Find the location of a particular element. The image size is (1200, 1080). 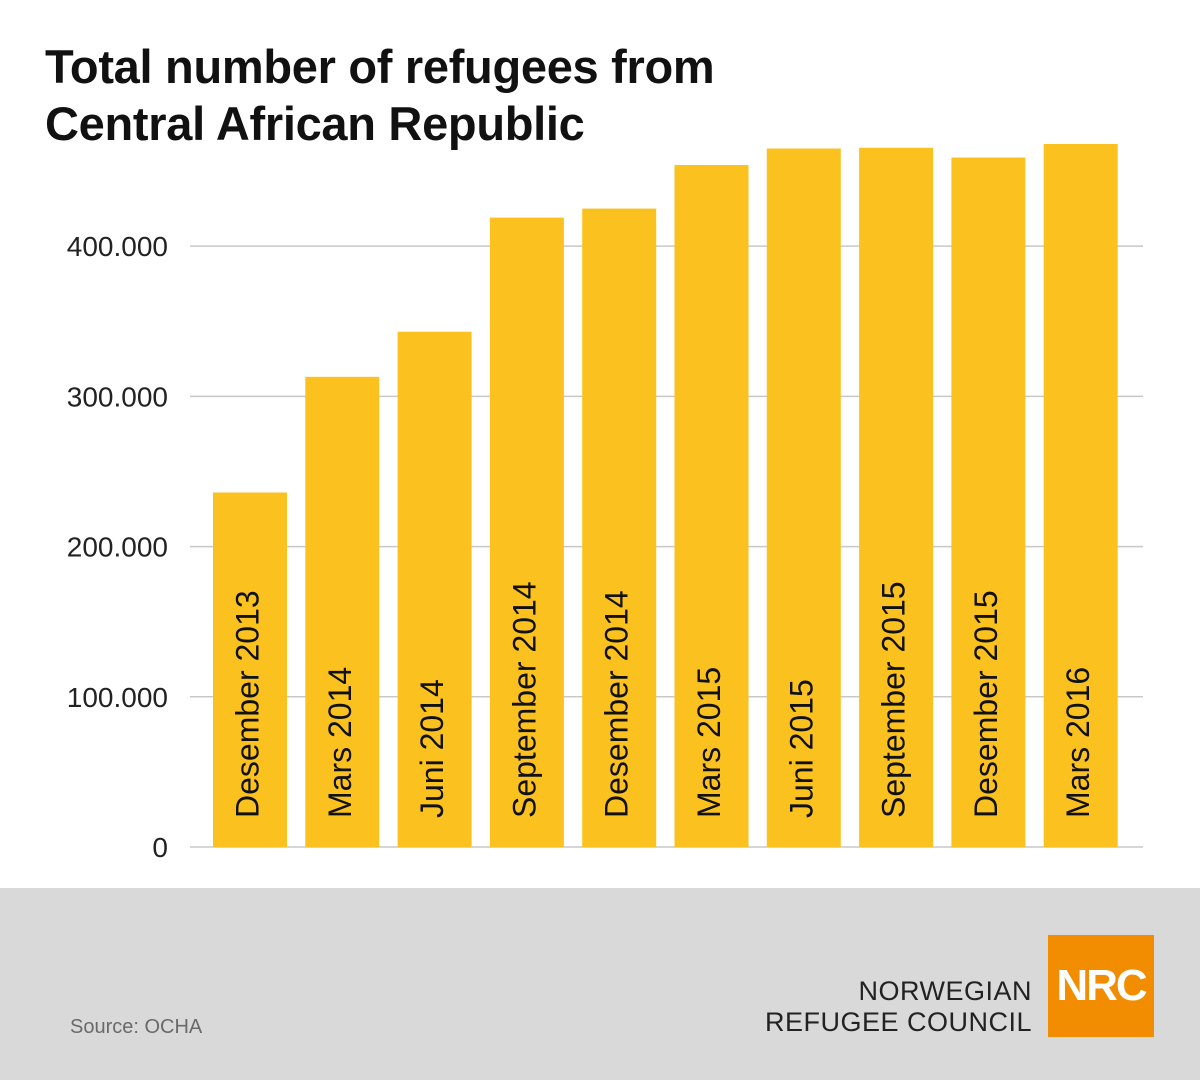

chart-title-line-1: Total number of refugees from is located at coordinates (380, 66).